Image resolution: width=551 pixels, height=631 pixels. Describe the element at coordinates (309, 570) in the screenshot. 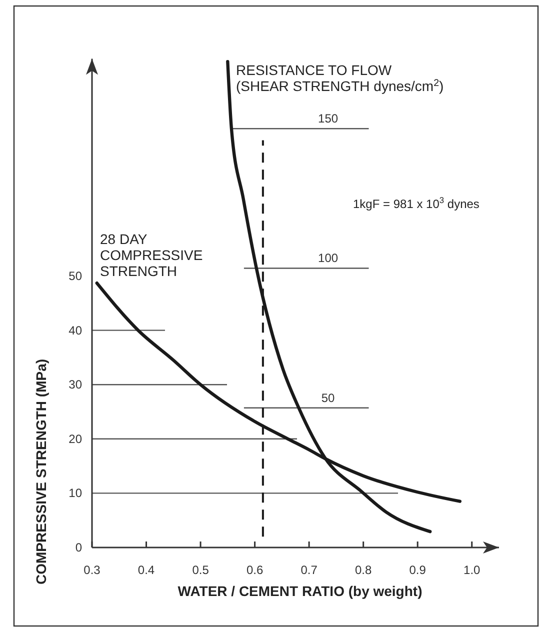

I see `x-tick-label: 0.7` at that location.